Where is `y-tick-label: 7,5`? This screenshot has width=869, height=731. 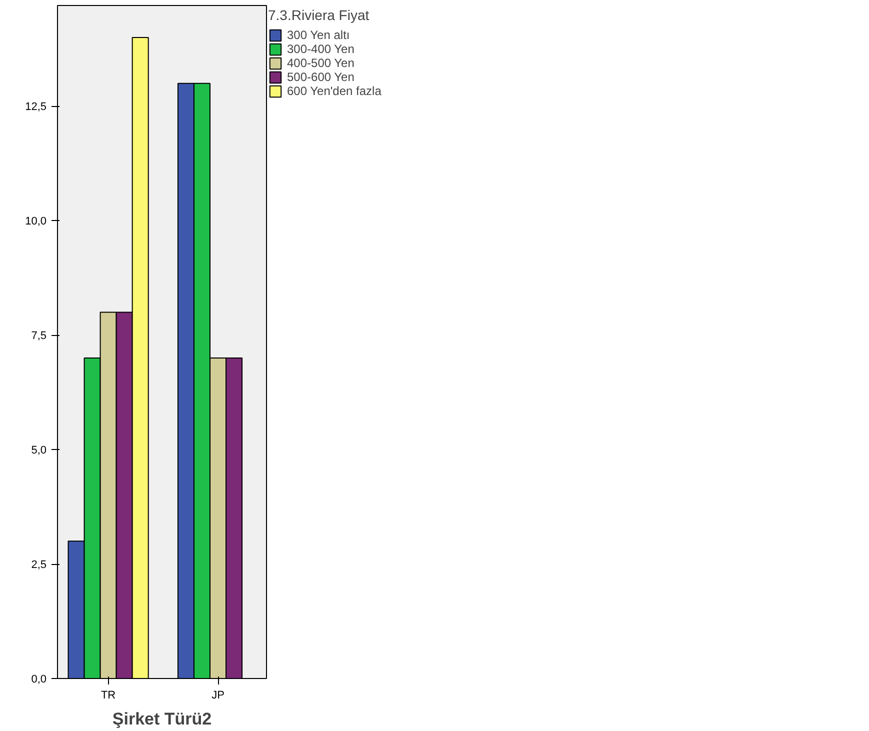 y-tick-label: 7,5 is located at coordinates (39, 336).